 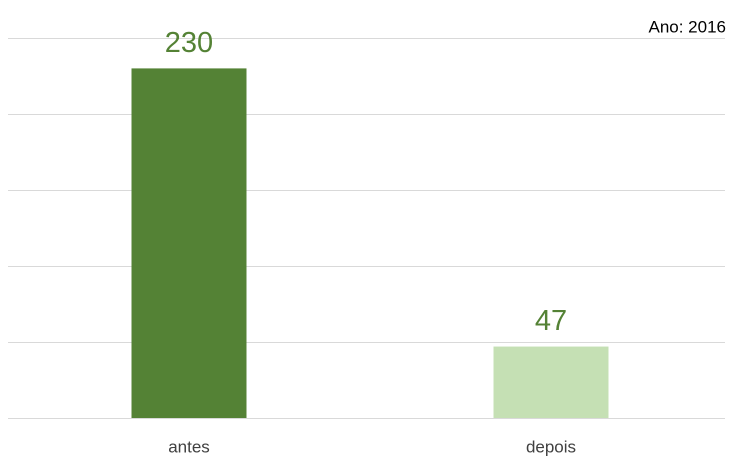 What do you see at coordinates (551, 321) in the screenshot?
I see `data-label: 47` at bounding box center [551, 321].